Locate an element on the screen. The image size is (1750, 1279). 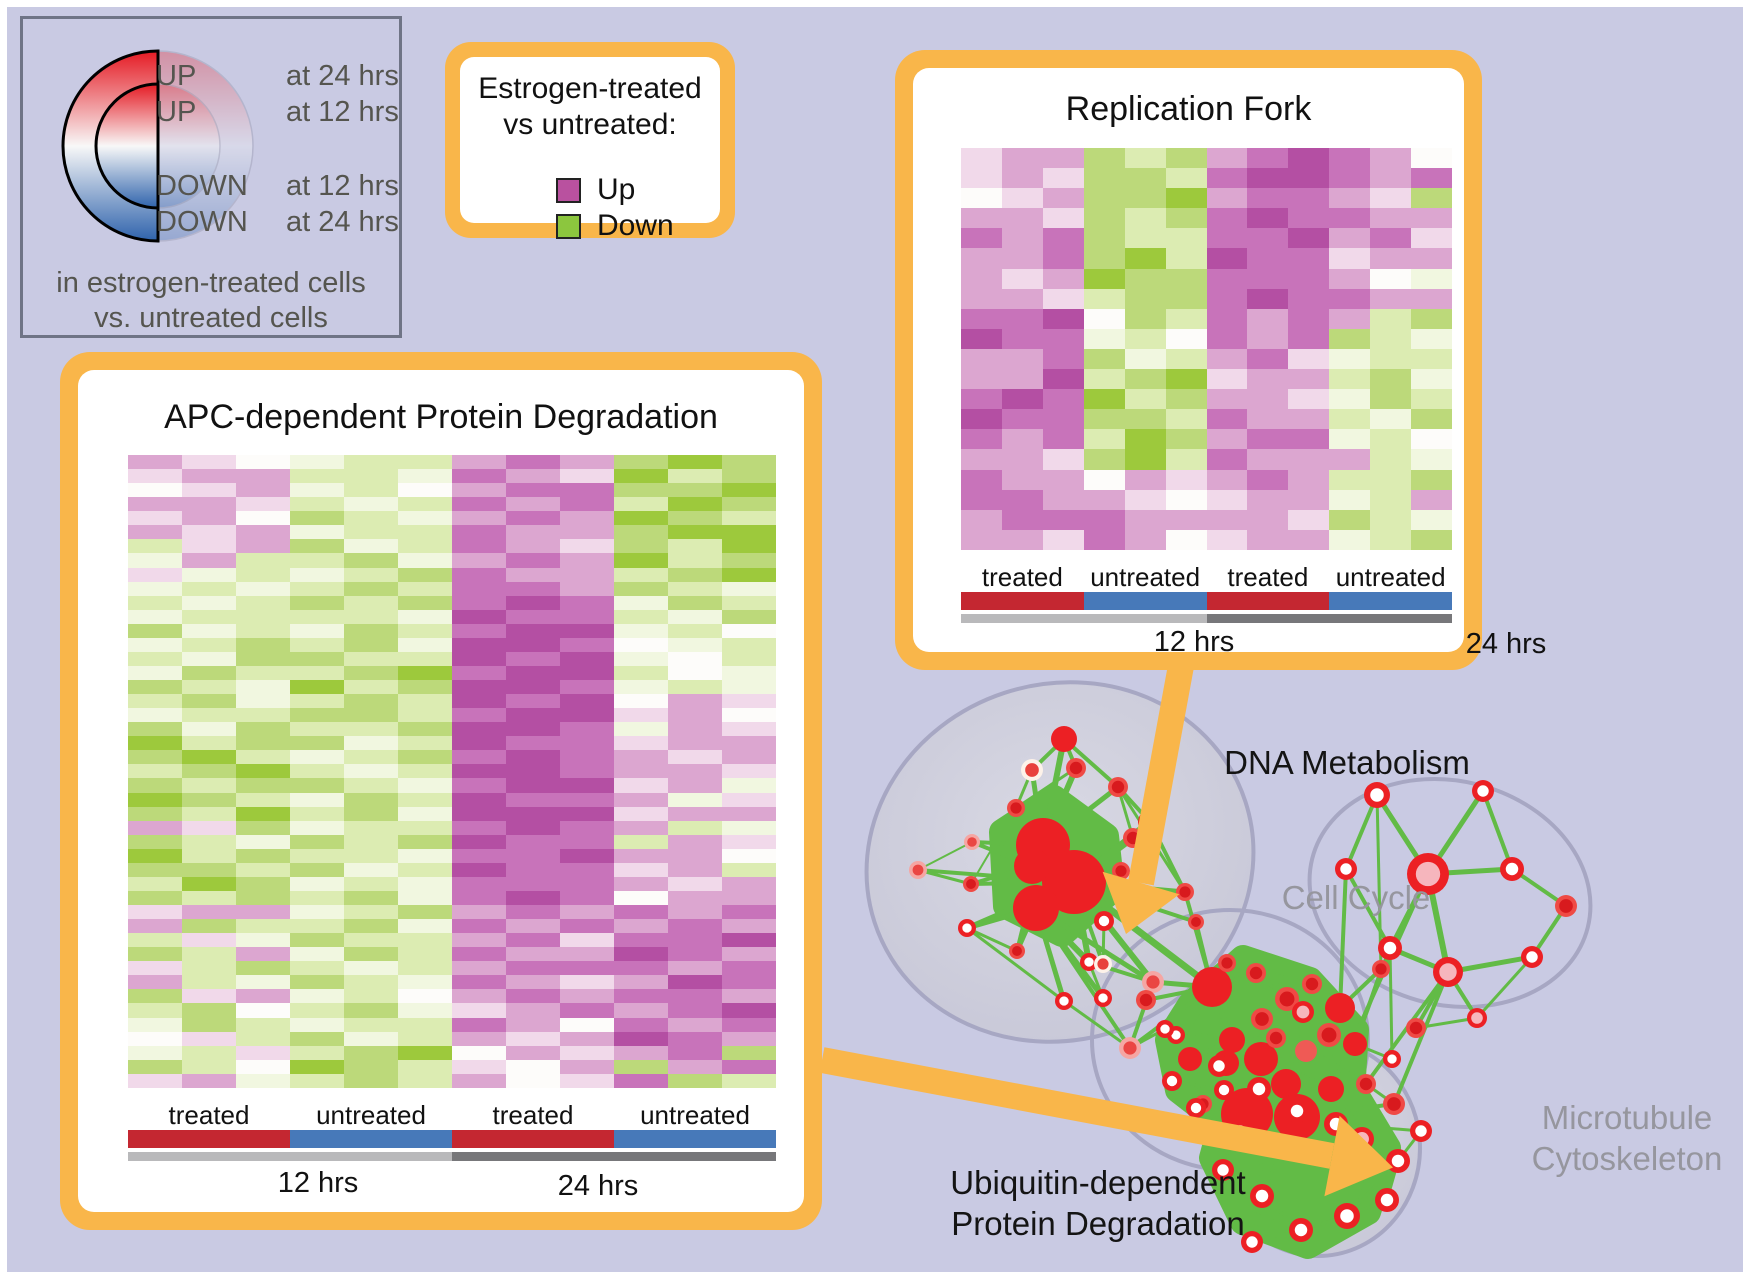
updown-direction-0: UP is located at coordinates (176, 76).